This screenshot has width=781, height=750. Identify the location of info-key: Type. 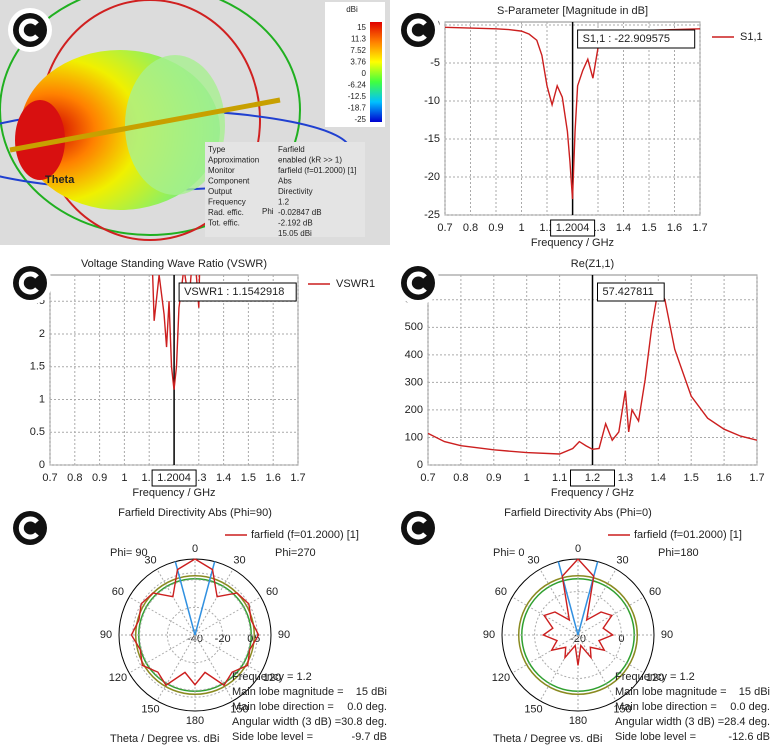
(217, 149).